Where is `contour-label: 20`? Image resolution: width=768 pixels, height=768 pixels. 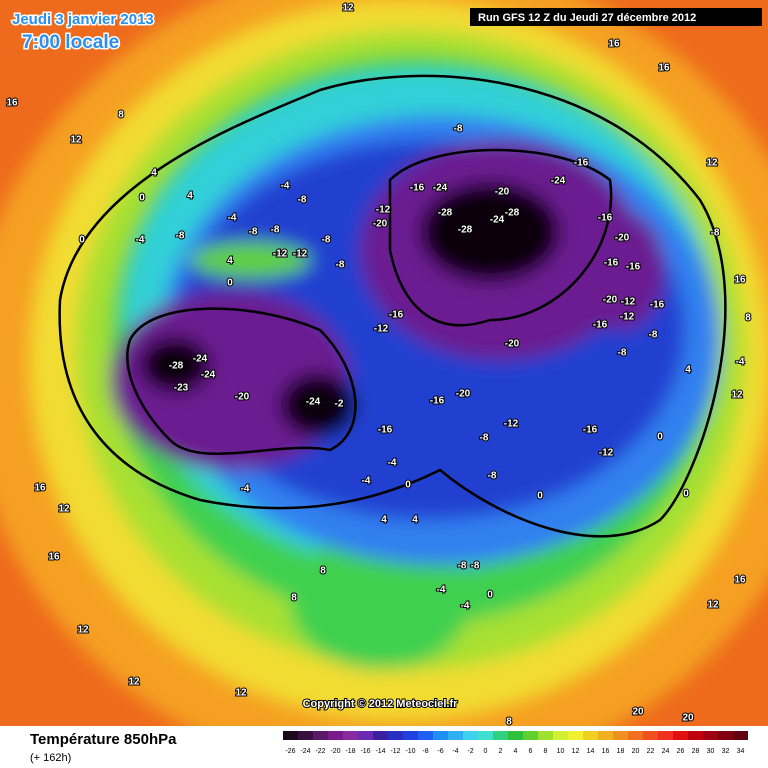
contour-label: 20 is located at coordinates (638, 712).